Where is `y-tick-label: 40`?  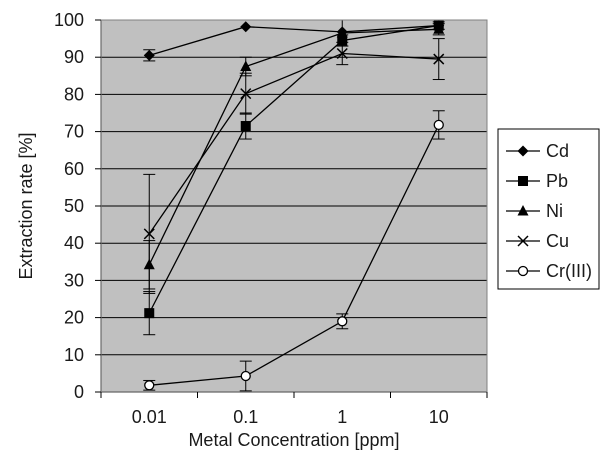 y-tick-label: 40 is located at coordinates (74, 243).